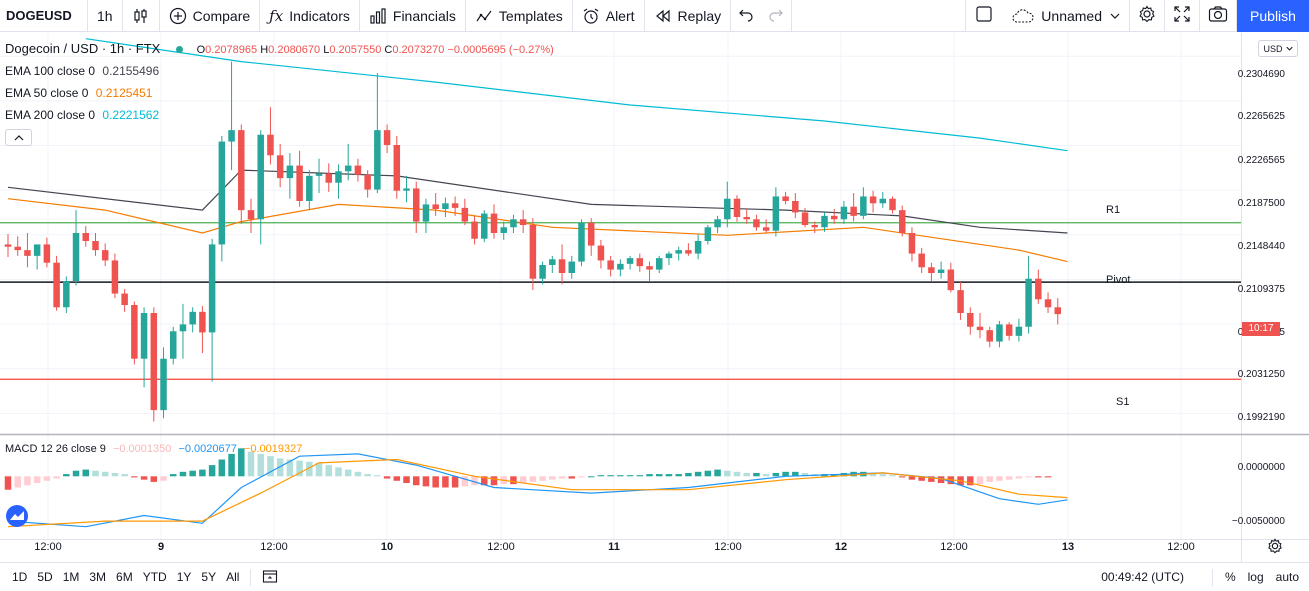  What do you see at coordinates (1275, 548) in the screenshot?
I see `chart-settings-button` at bounding box center [1275, 548].